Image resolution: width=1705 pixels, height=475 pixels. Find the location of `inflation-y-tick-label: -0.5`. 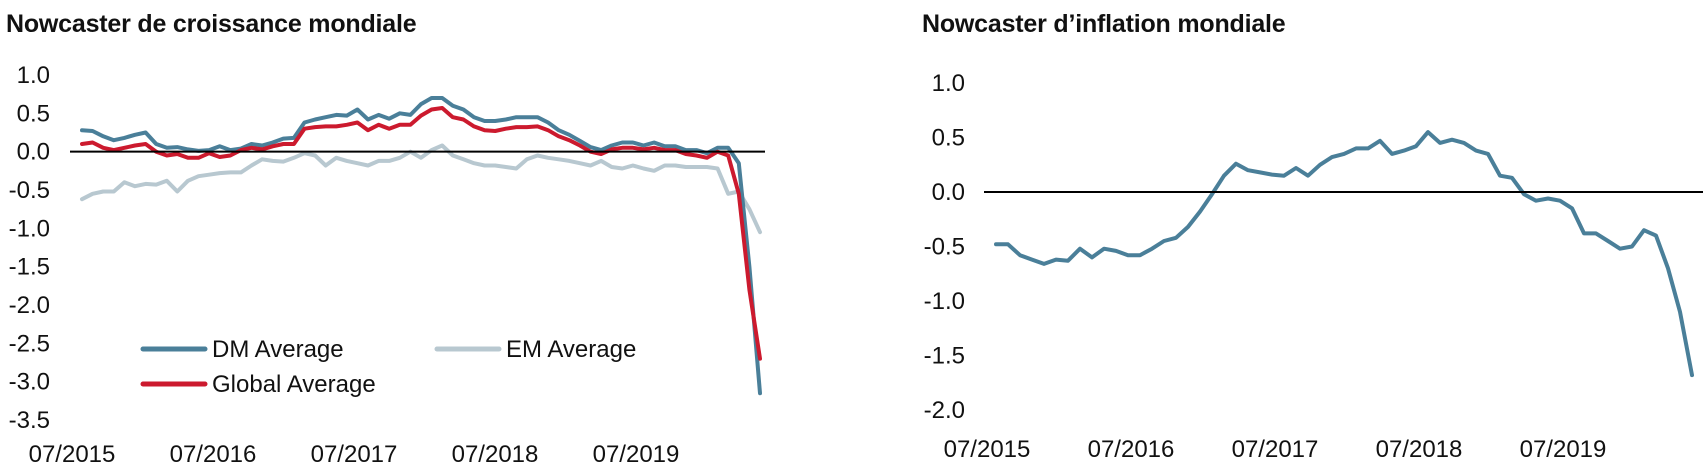

inflation-y-tick-label: -0.5 is located at coordinates (944, 247).